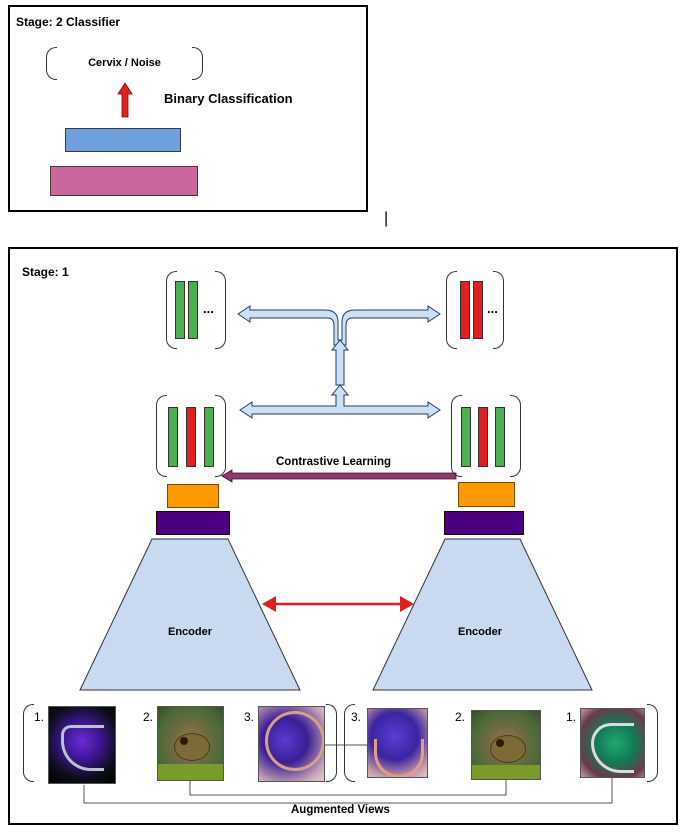  What do you see at coordinates (484, 523) in the screenshot?
I see `right-representation-layer` at bounding box center [484, 523].